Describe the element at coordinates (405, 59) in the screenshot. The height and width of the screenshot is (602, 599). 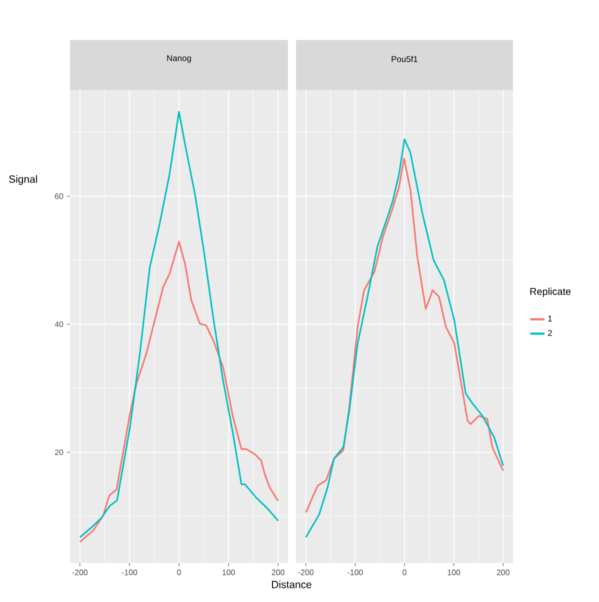
I see `chart-title: Pou5f1` at that location.